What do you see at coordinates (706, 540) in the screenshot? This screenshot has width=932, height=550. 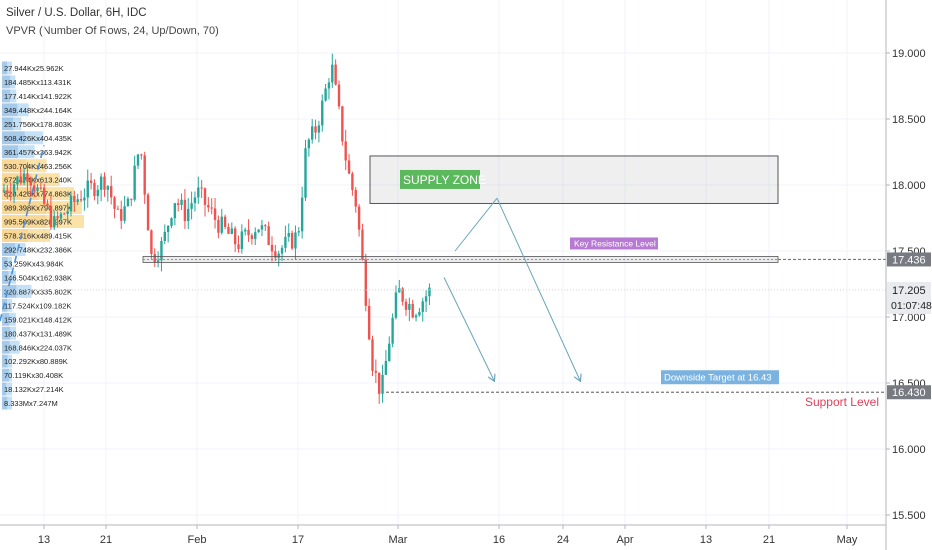 I see `x-tick-label: 13` at bounding box center [706, 540].